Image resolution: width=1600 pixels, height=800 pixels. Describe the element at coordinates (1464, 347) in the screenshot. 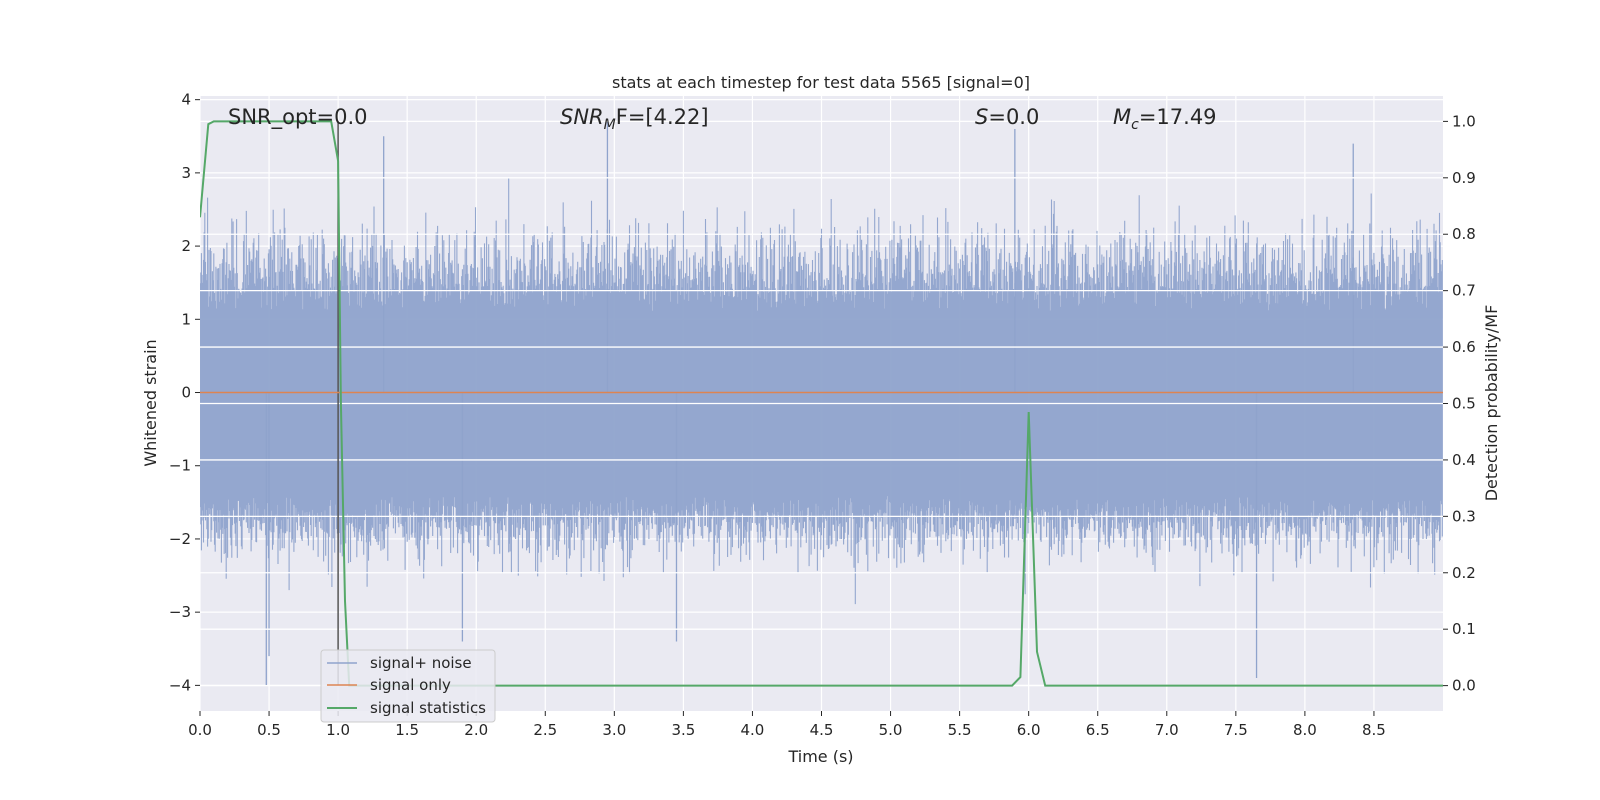

I see `right-tick-label: 0.6` at that location.